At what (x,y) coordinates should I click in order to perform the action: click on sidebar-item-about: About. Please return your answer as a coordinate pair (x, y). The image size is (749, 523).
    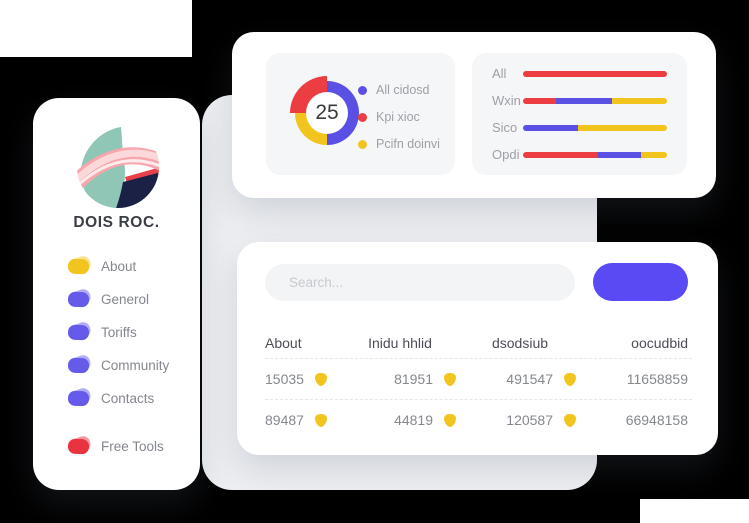
    Looking at the image, I should click on (129, 266).